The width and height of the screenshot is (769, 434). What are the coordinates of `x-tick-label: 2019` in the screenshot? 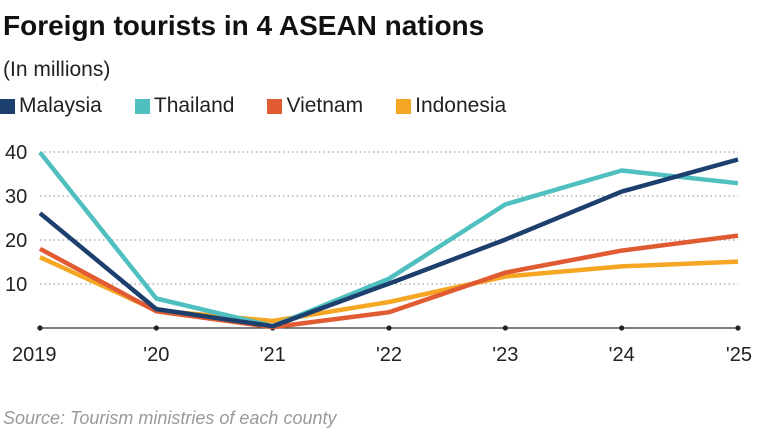 It's located at (34, 355).